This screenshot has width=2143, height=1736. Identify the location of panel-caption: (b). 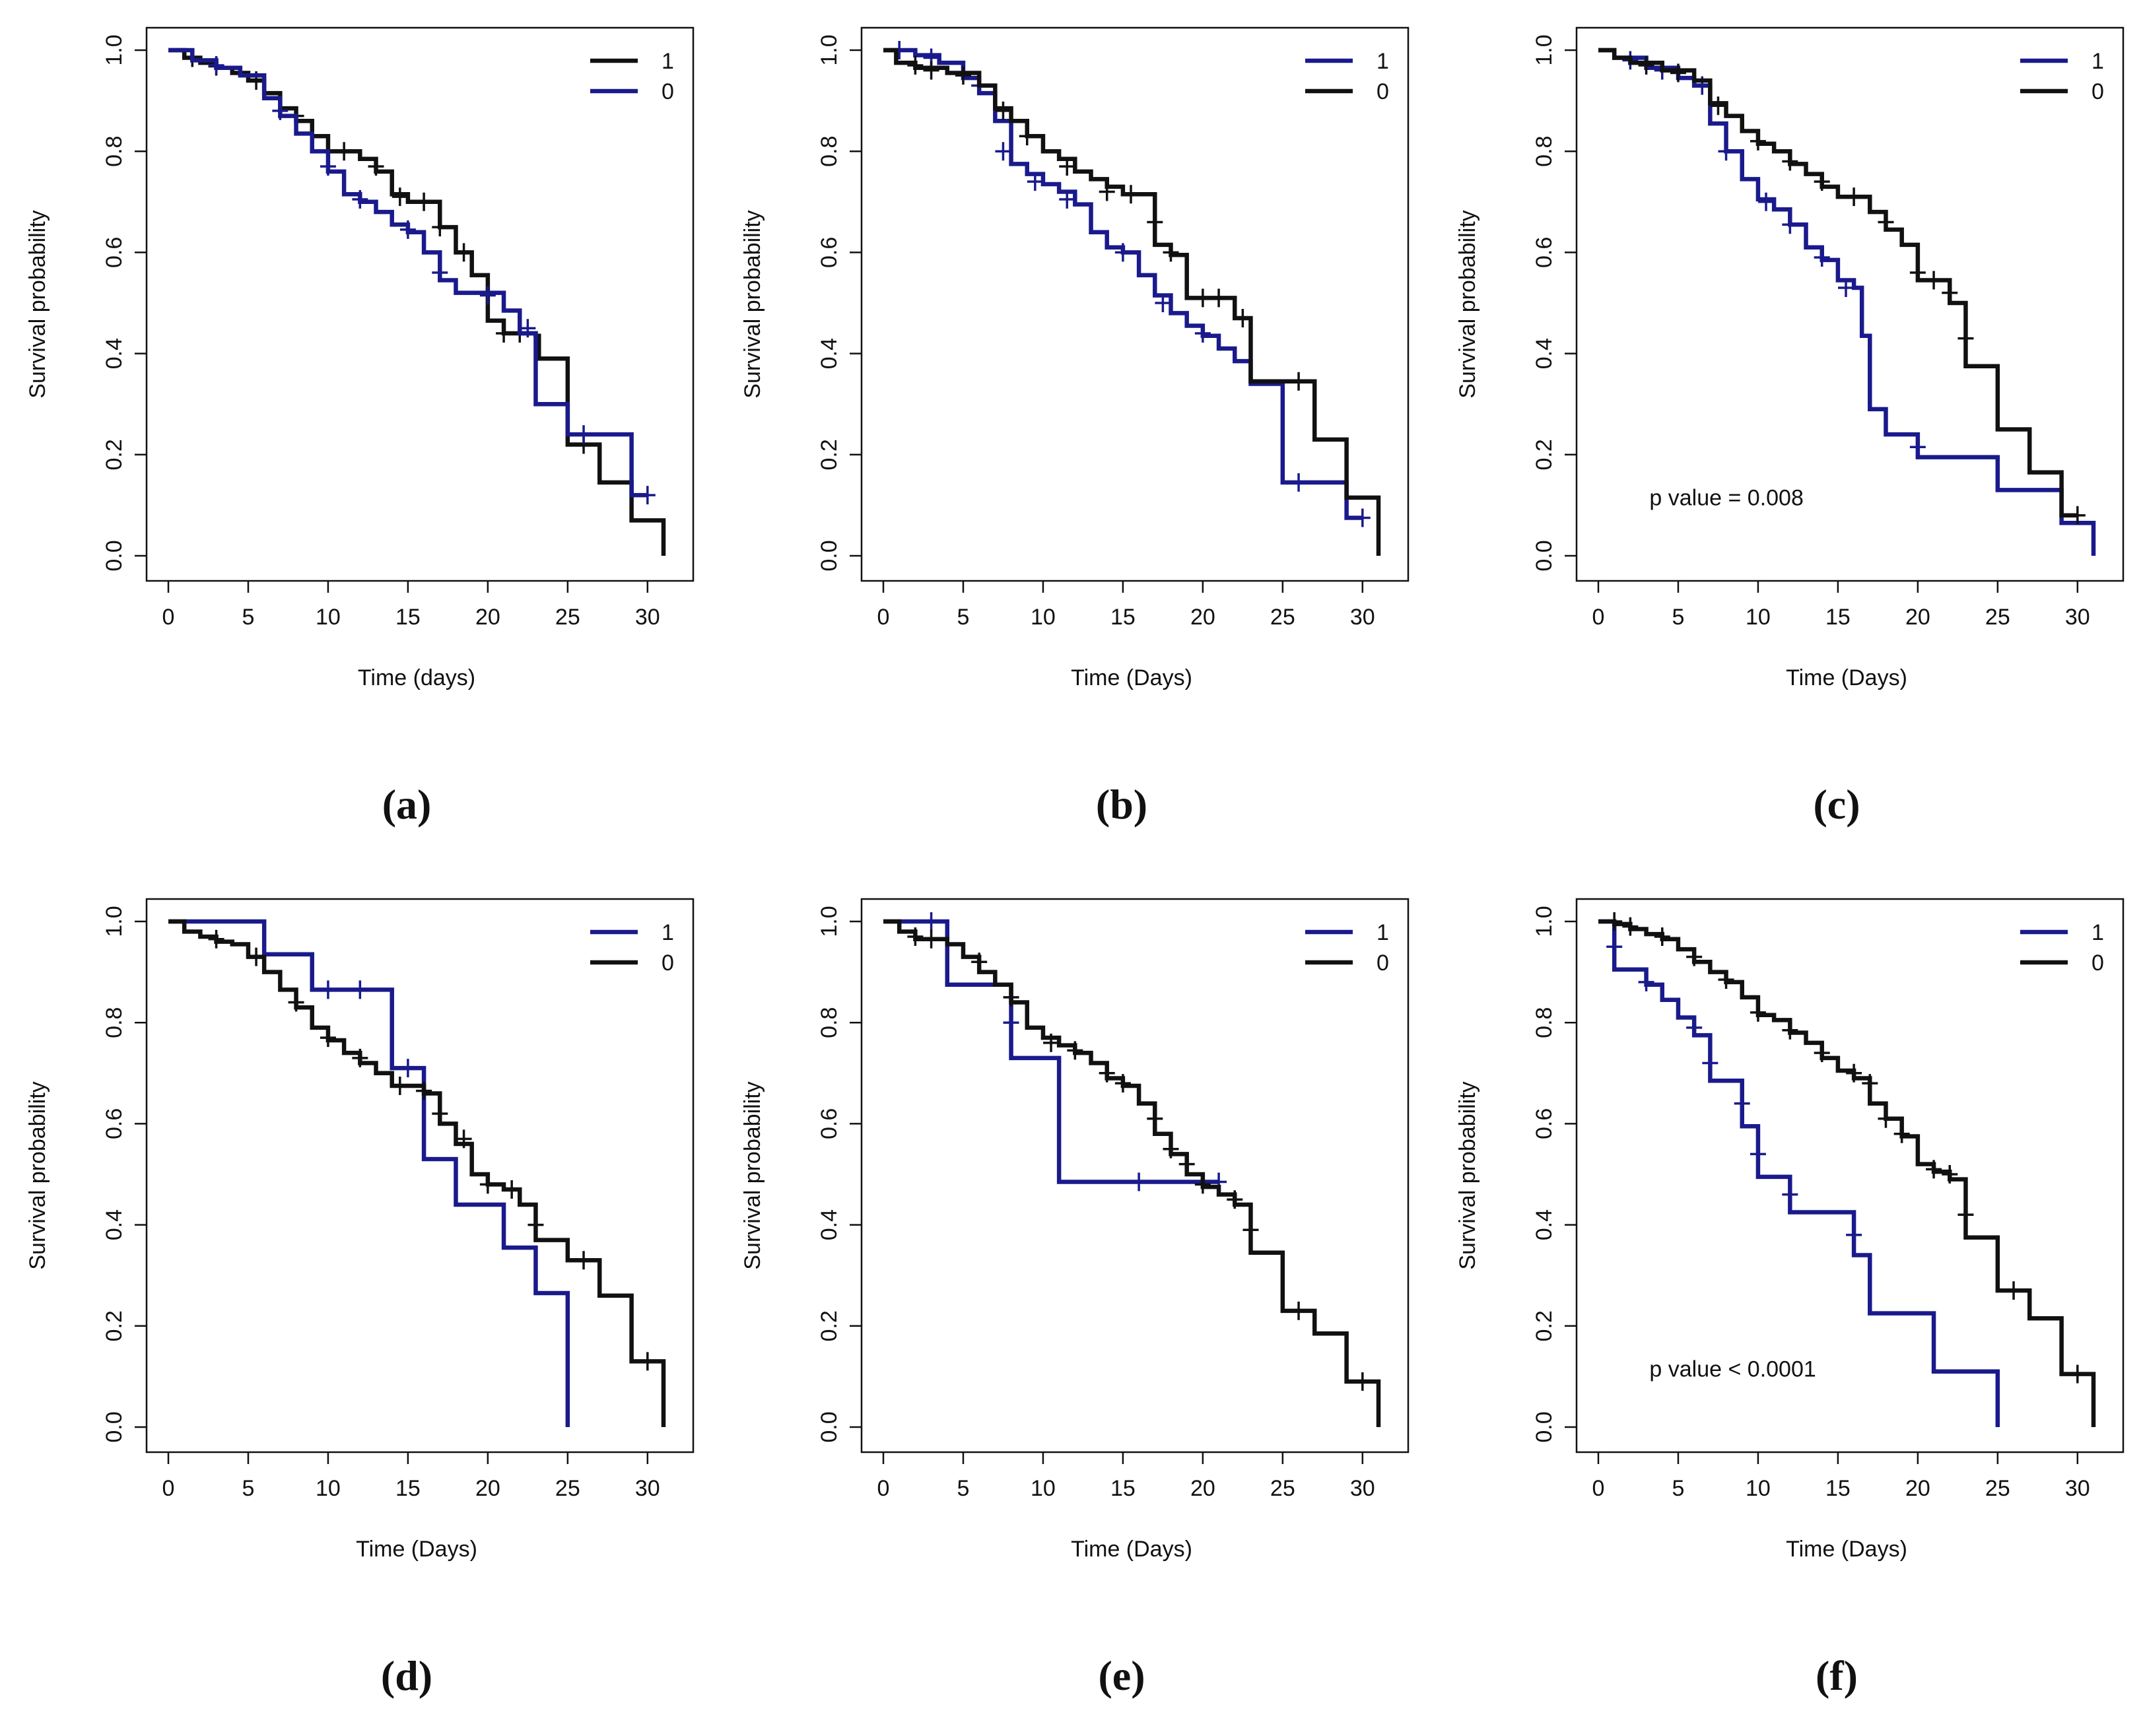
(1121, 805).